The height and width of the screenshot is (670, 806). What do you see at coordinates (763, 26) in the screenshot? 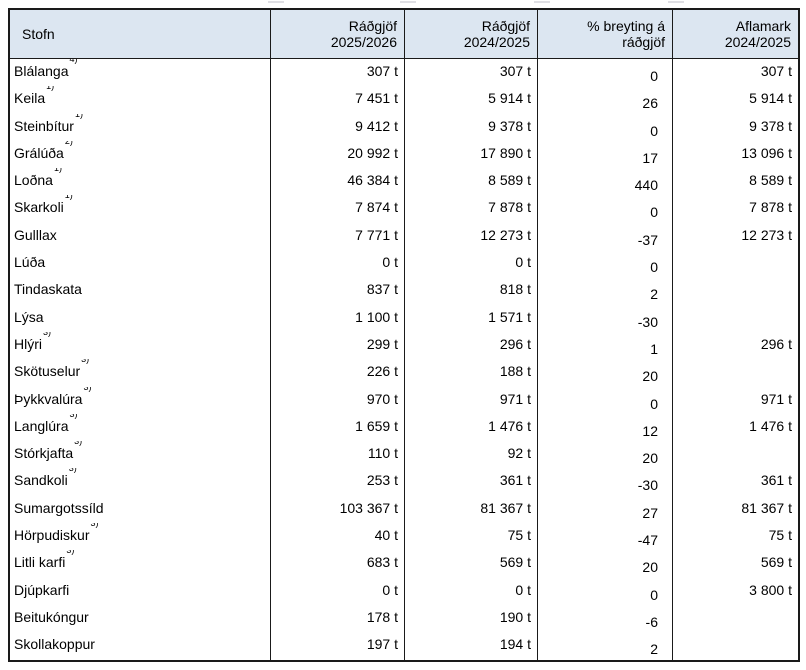
I see `column-header-label: Aflamark` at bounding box center [763, 26].